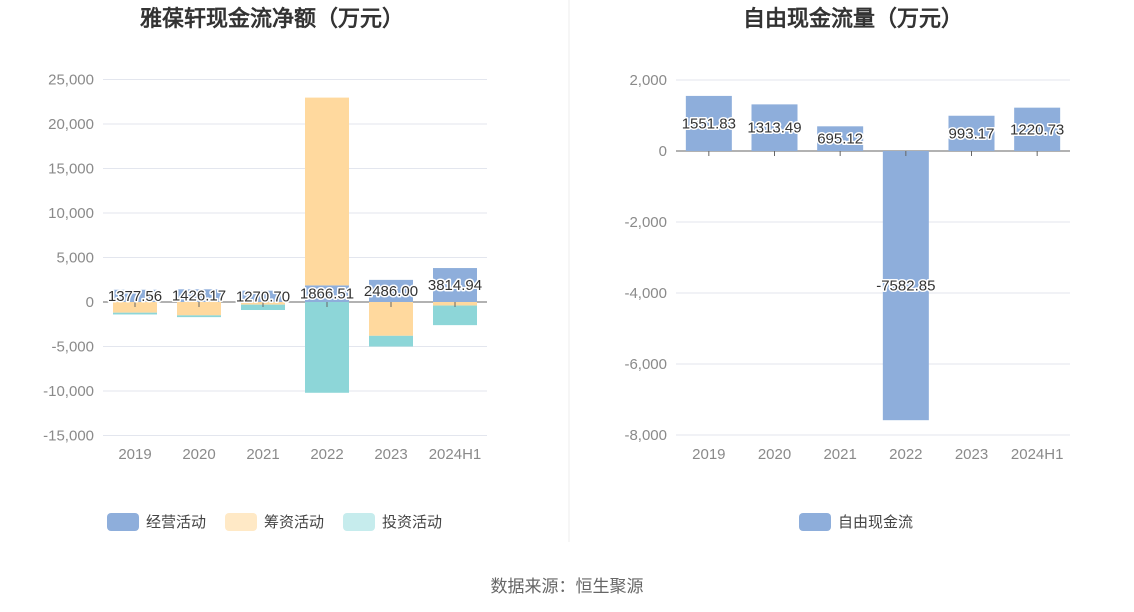 The width and height of the screenshot is (1134, 612). I want to click on bar-投资活动-2021, so click(263, 307).